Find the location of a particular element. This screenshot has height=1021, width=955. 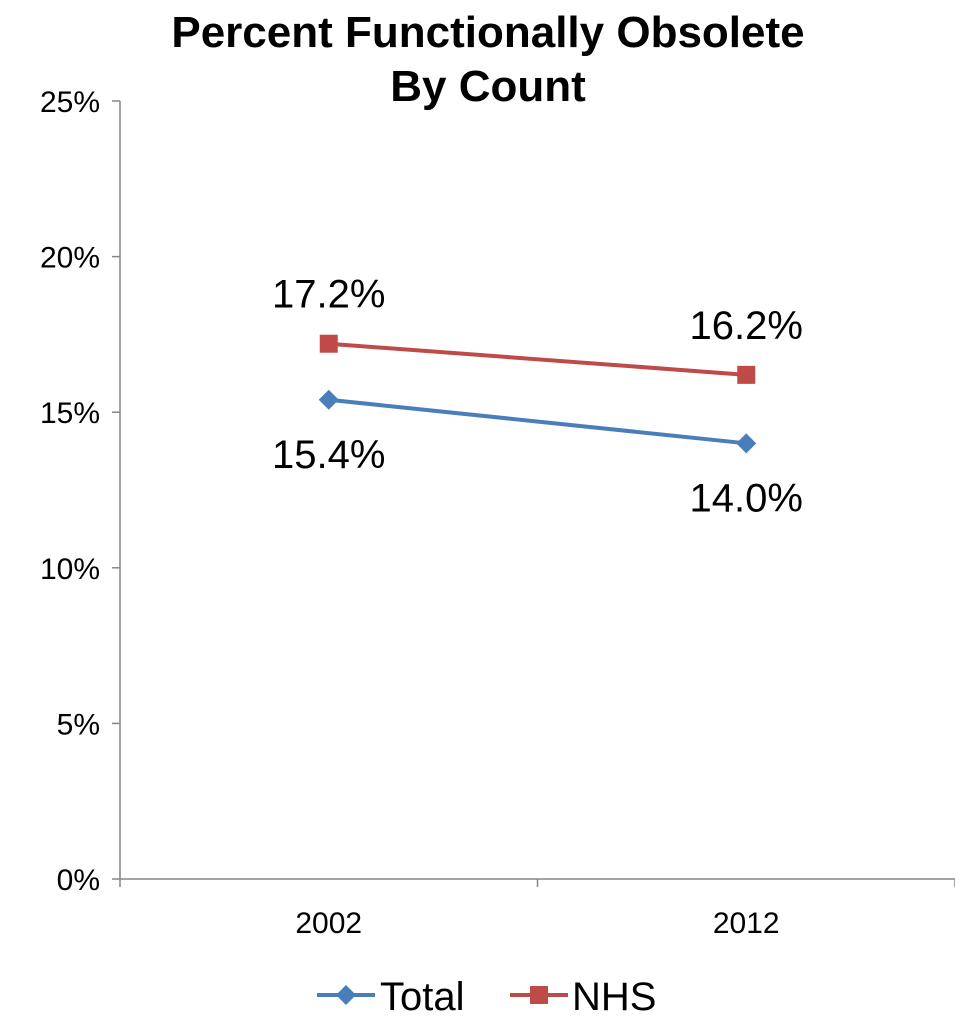

data-label-total: 15.4% is located at coordinates (328, 455).